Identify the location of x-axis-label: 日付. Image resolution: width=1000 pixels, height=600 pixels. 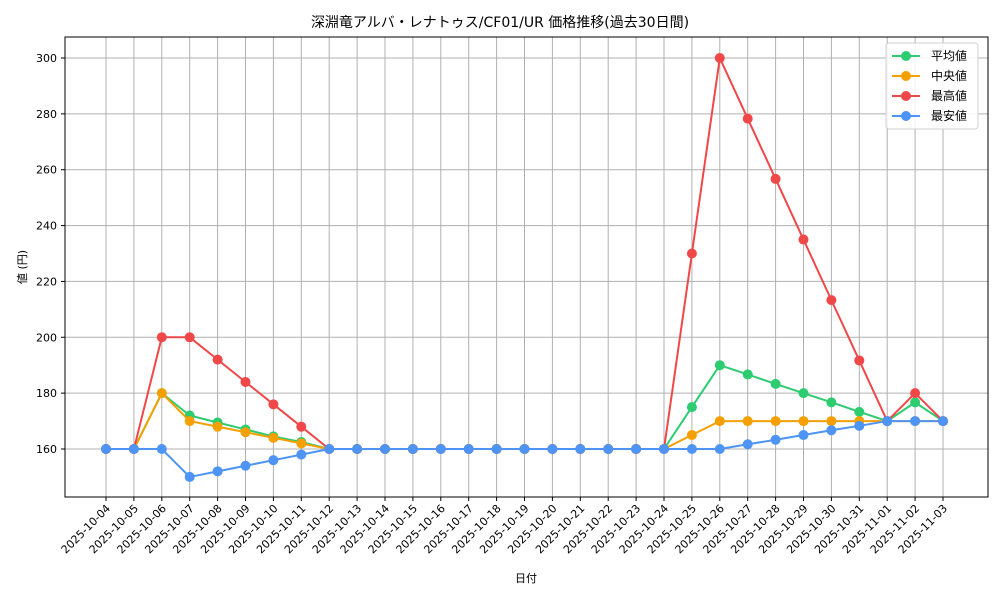
(526, 578).